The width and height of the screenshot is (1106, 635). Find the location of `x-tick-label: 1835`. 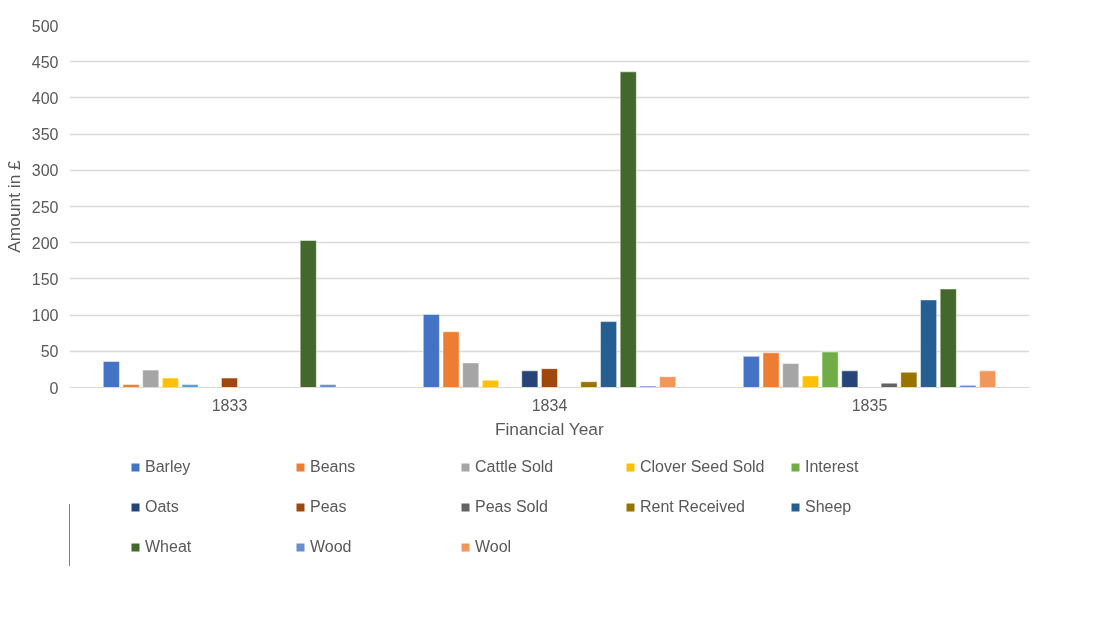

x-tick-label: 1835 is located at coordinates (869, 405).